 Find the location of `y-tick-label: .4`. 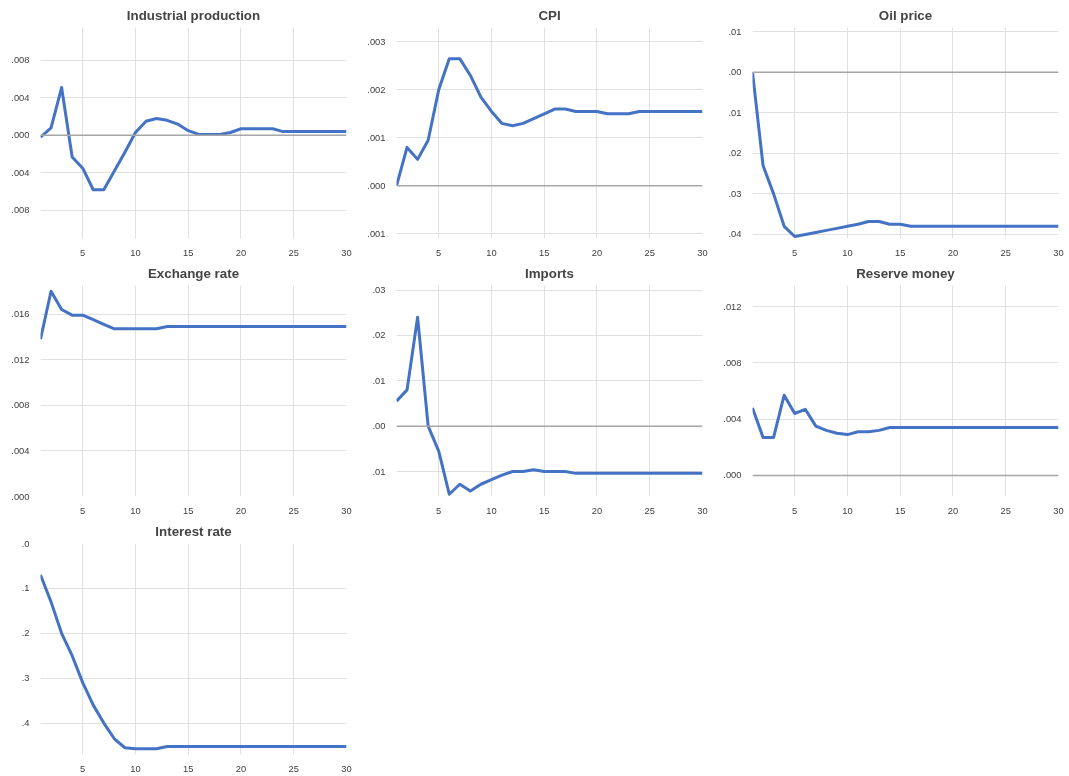

y-tick-label: .4 is located at coordinates (25, 723).